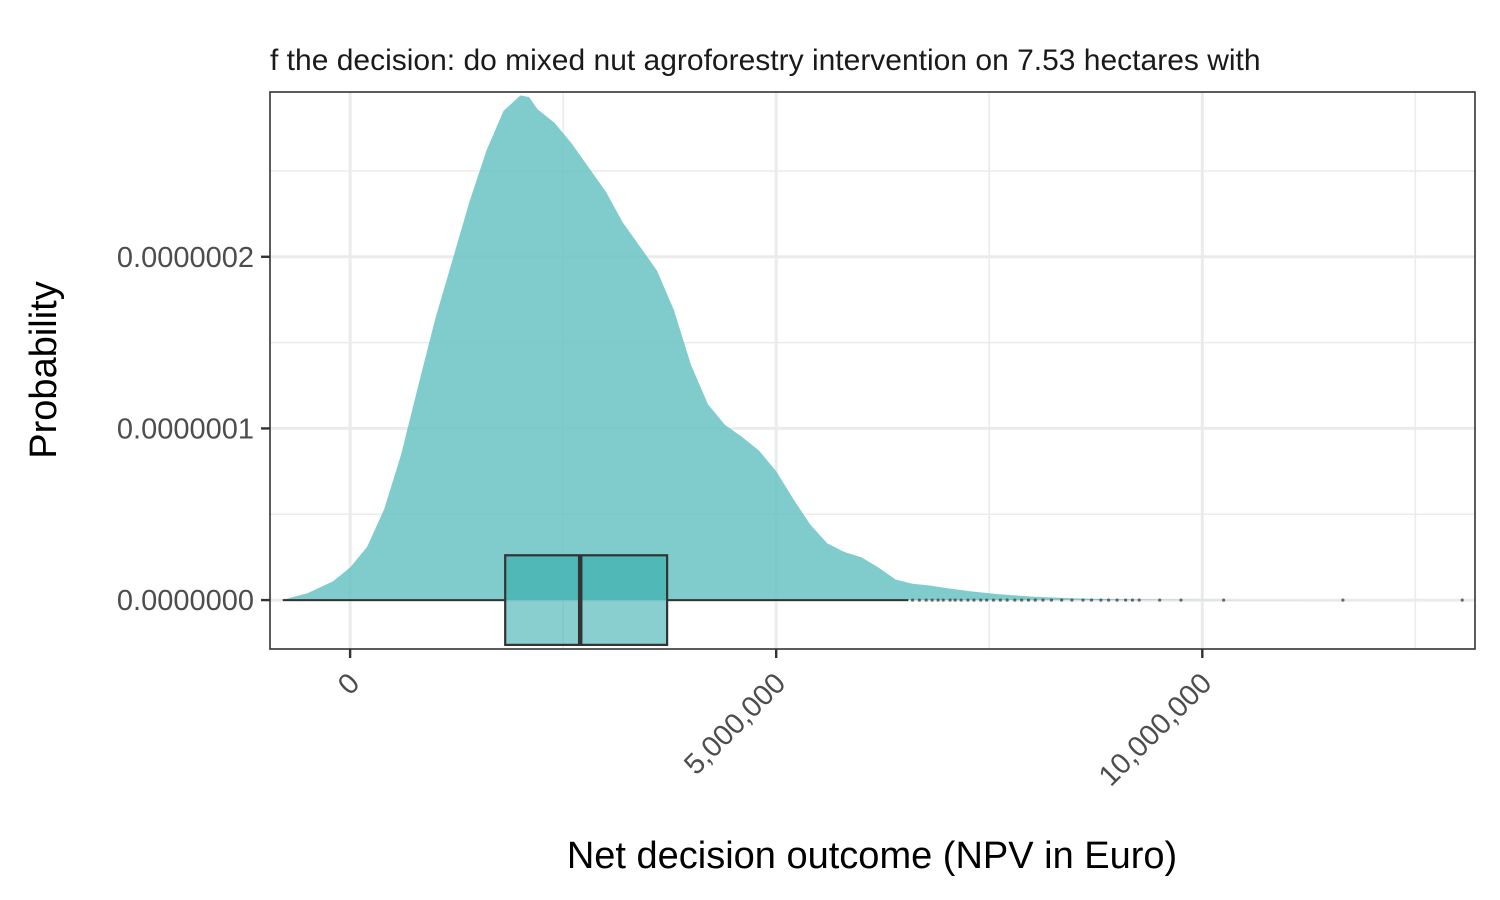 The height and width of the screenshot is (900, 1500). I want to click on y-tick-label: 0.0000002, so click(185, 258).